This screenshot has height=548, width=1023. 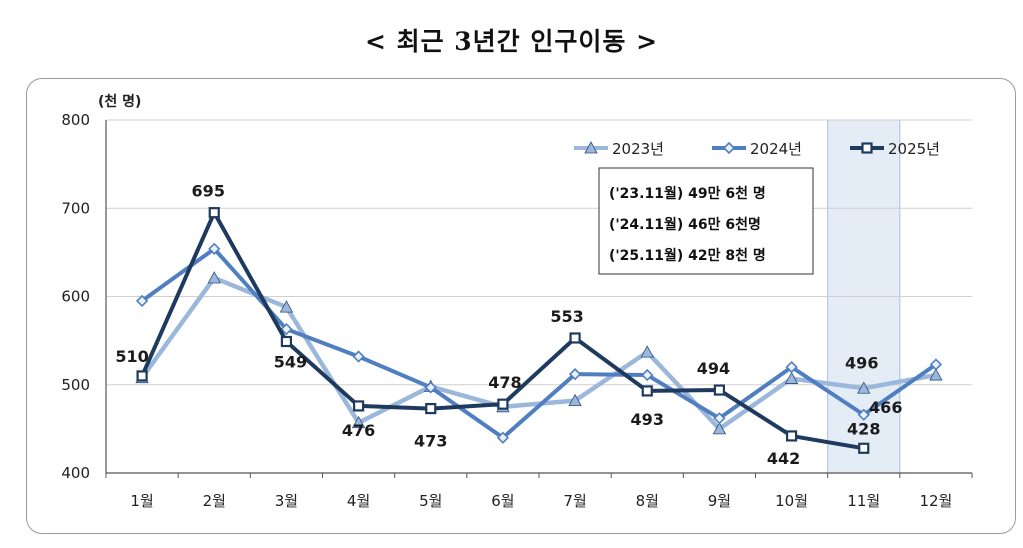 I want to click on x-tick-label: 8월, so click(x=647, y=501).